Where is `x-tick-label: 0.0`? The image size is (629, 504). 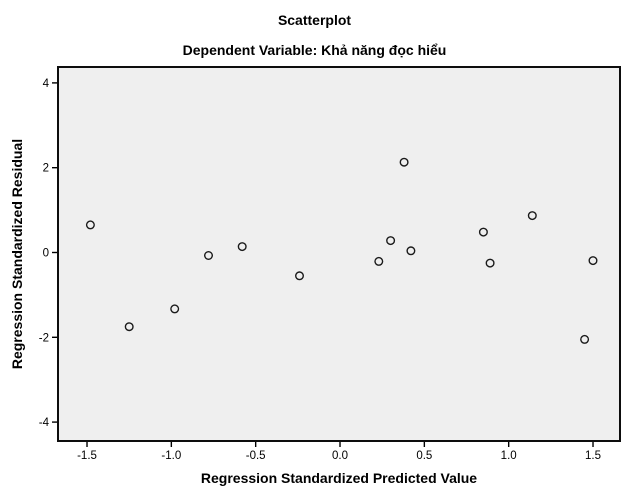
x-tick-label: 0.0 is located at coordinates (340, 456).